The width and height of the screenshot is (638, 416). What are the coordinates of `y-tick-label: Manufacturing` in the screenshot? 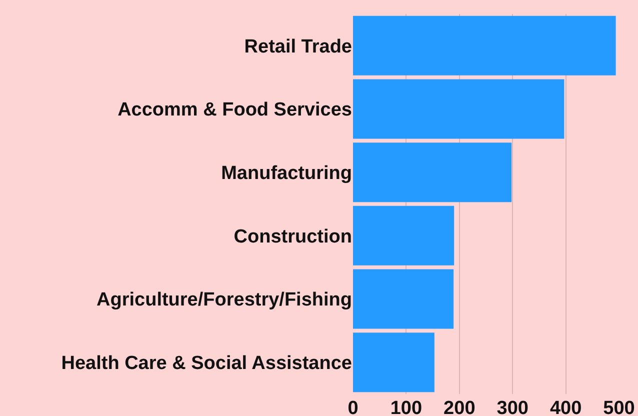 It's located at (286, 173).